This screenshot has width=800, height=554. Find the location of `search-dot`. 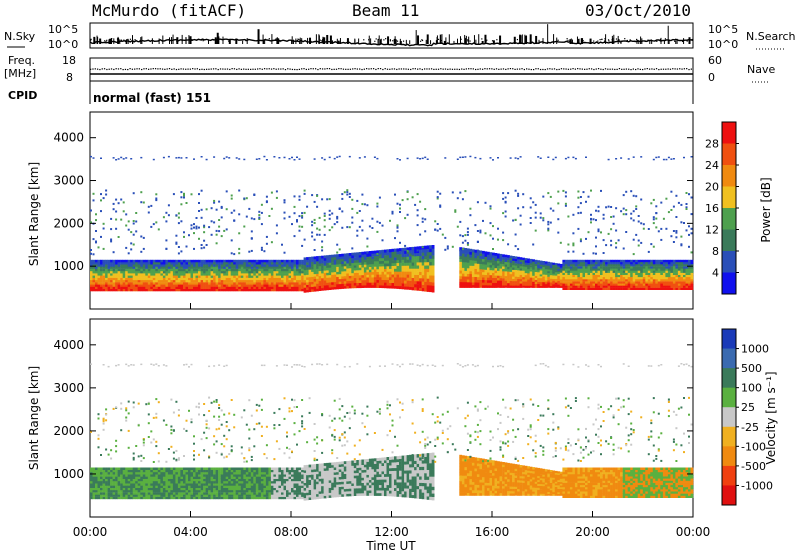

search-dot is located at coordinates (568, 40).